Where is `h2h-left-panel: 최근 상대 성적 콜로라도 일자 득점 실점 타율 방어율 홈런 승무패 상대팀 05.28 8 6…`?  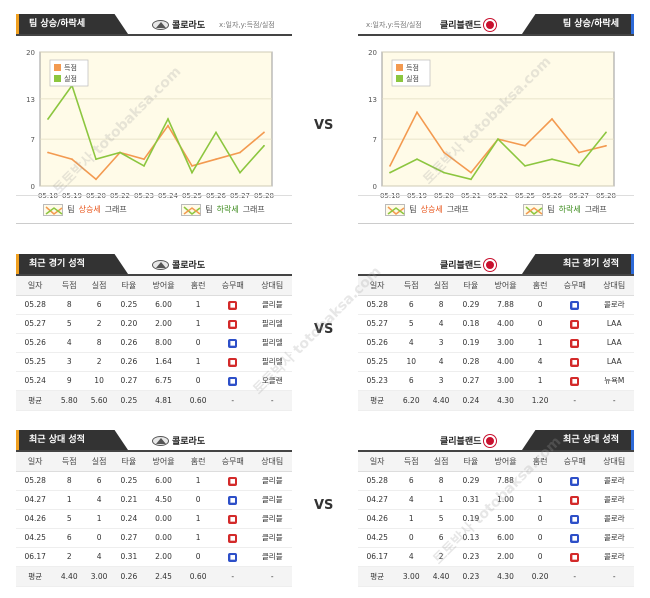 h2h-left-panel: 최근 상대 성적 콜로라도 일자 득점 실점 타율 방어율 홈런 승무패 상대팀 05.28 8 6… is located at coordinates (154, 507).